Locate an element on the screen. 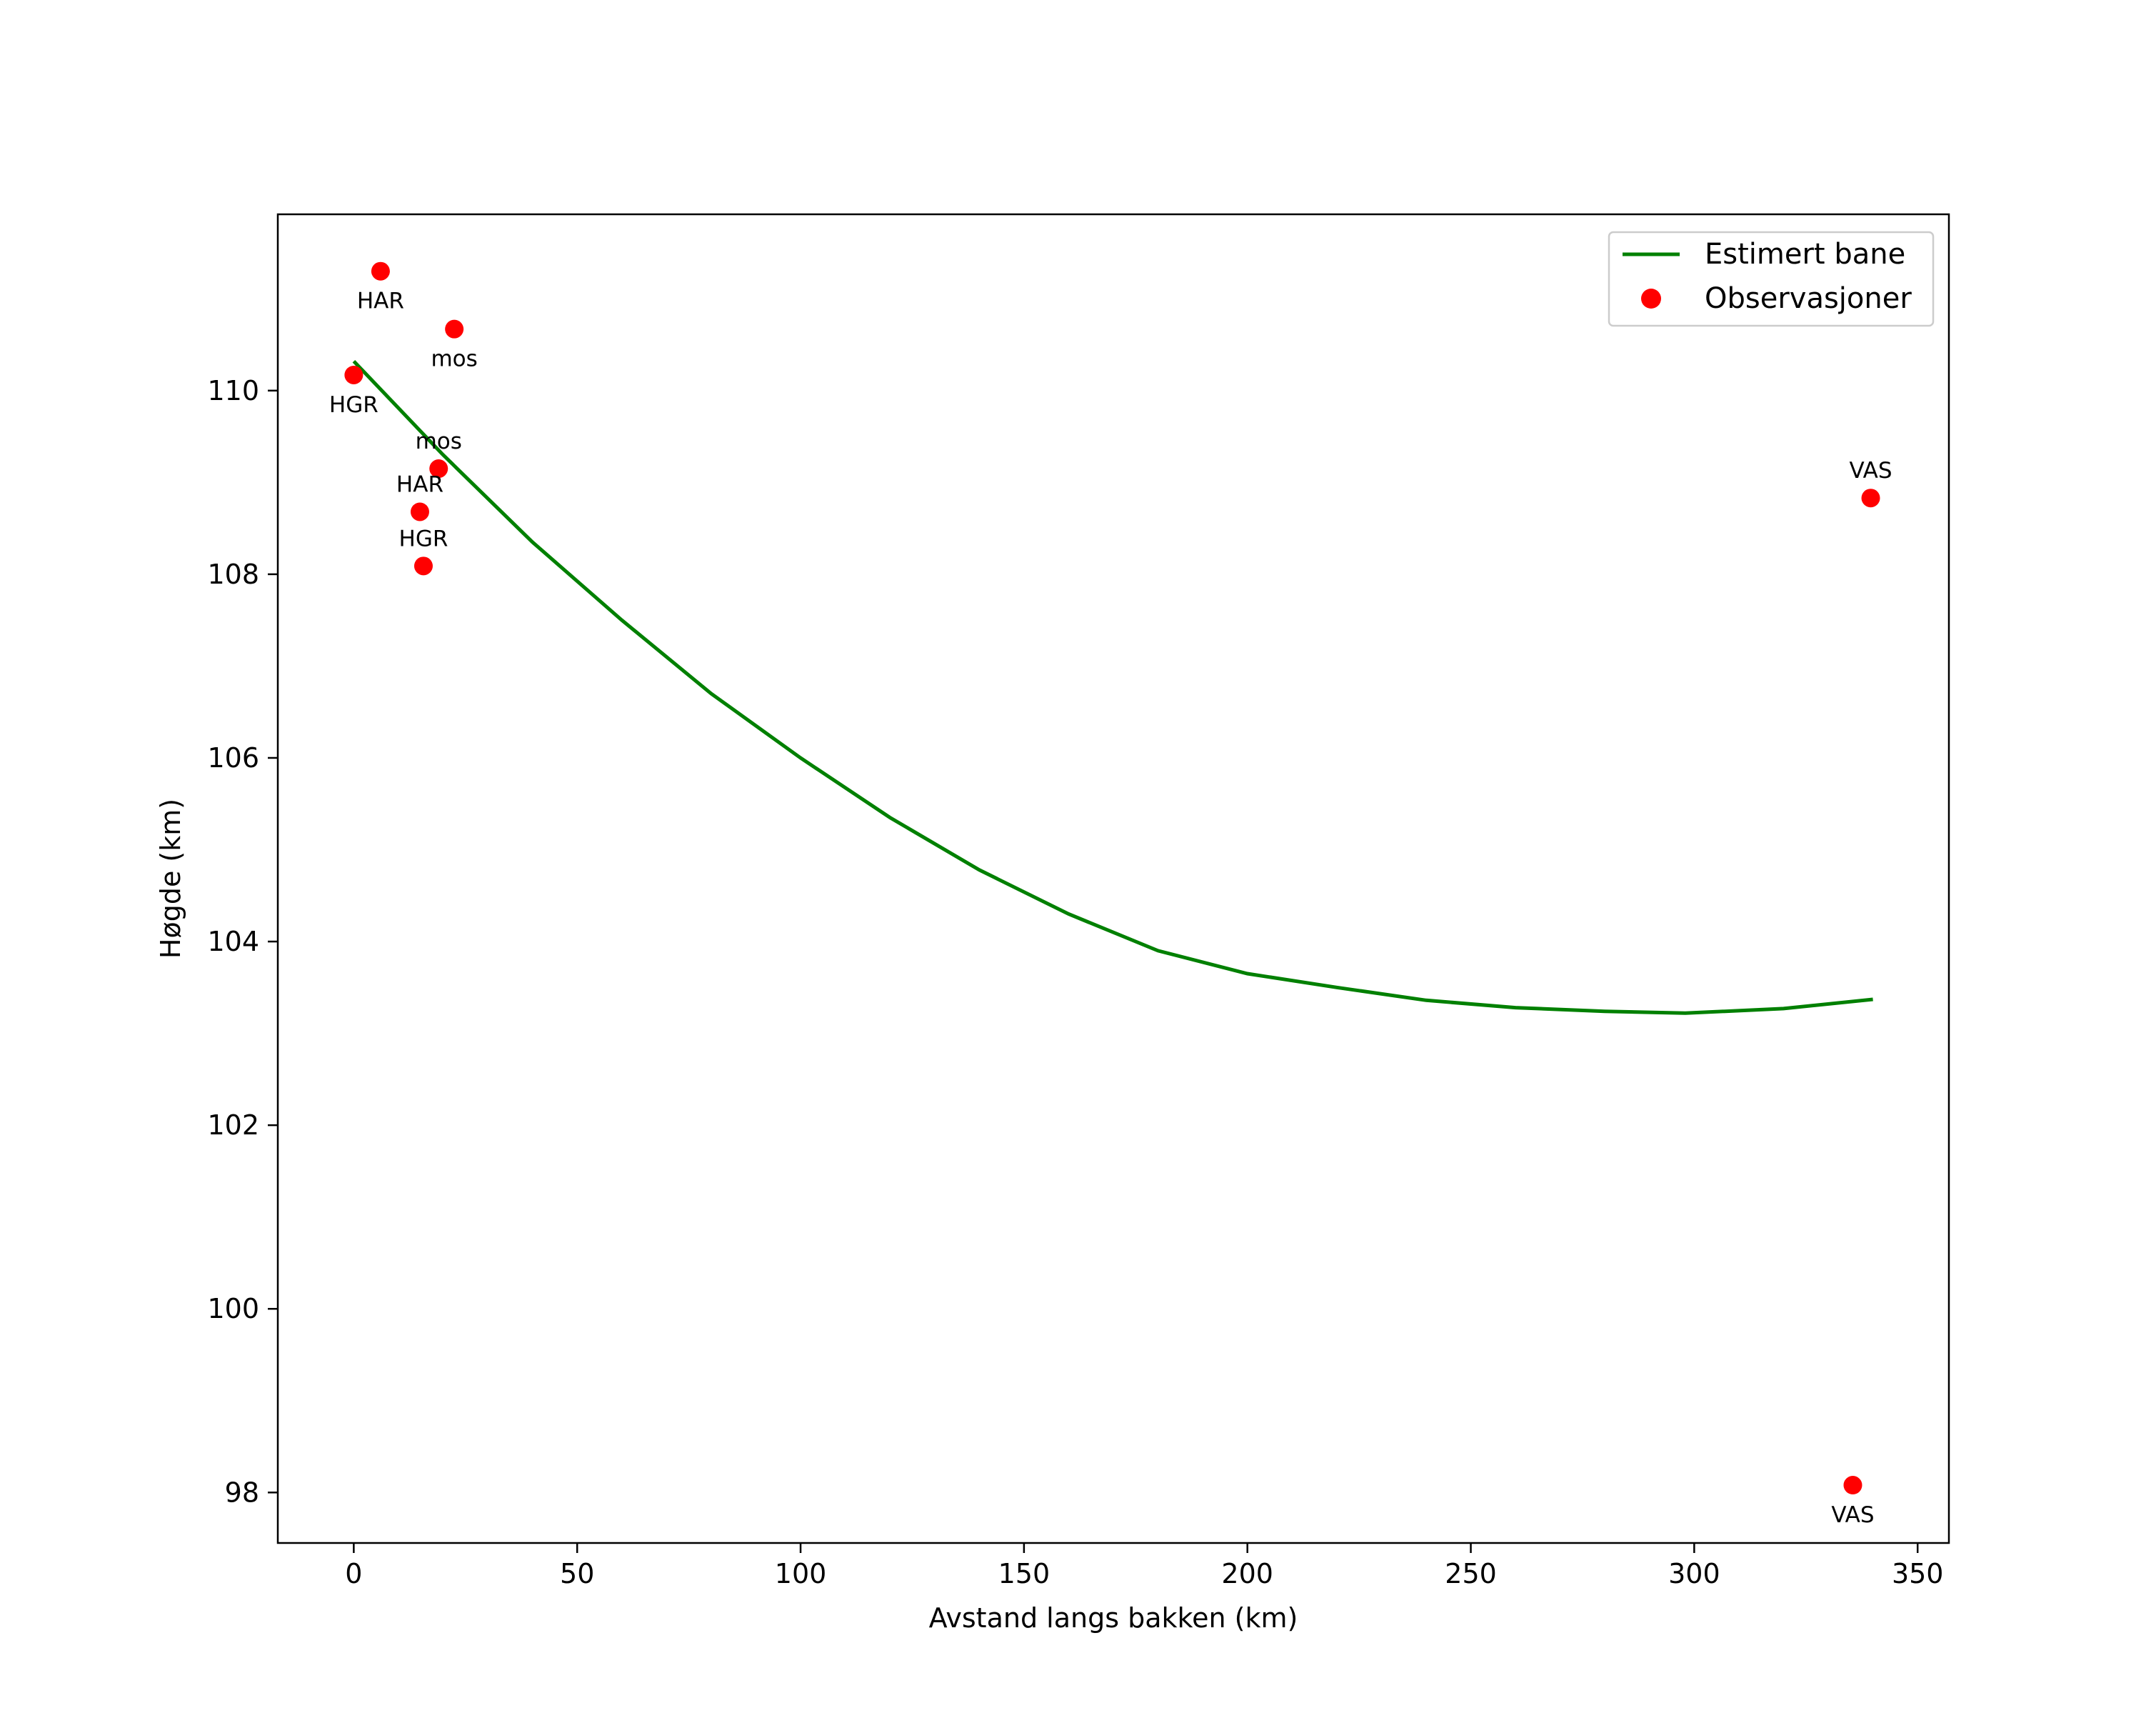 This screenshot has height=1728, width=2156. y-tick-label: 108 is located at coordinates (233, 574).